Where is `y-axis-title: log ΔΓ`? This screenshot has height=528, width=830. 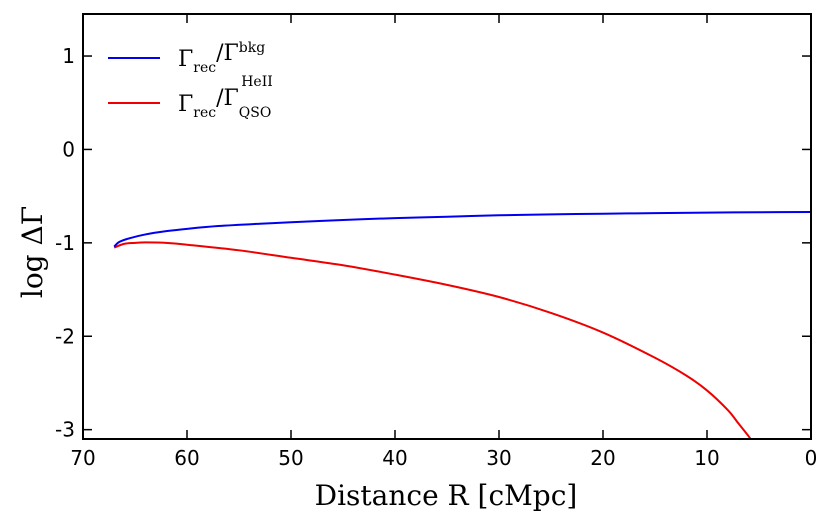 y-axis-title: log ΔΓ is located at coordinates (32, 252).